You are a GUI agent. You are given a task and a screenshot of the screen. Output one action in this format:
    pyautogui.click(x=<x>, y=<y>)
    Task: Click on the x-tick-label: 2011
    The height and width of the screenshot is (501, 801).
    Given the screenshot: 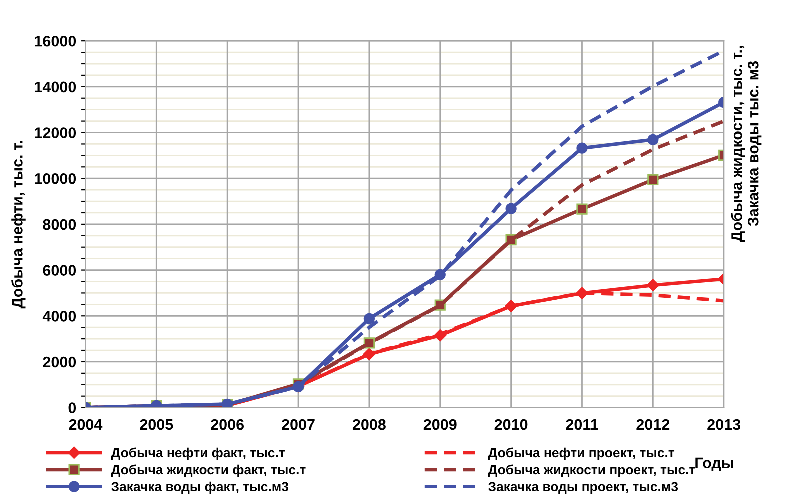 What is the action you would take?
    pyautogui.click(x=582, y=424)
    